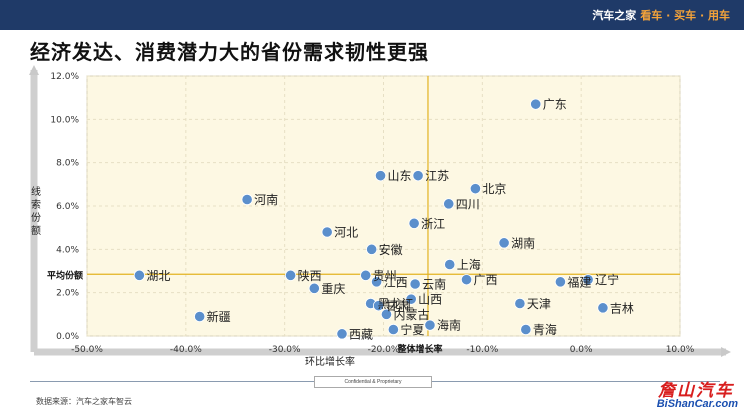 The width and height of the screenshot is (744, 418). What do you see at coordinates (67, 207) in the screenshot?
I see `y-tick-label: 6.0%` at bounding box center [67, 207].